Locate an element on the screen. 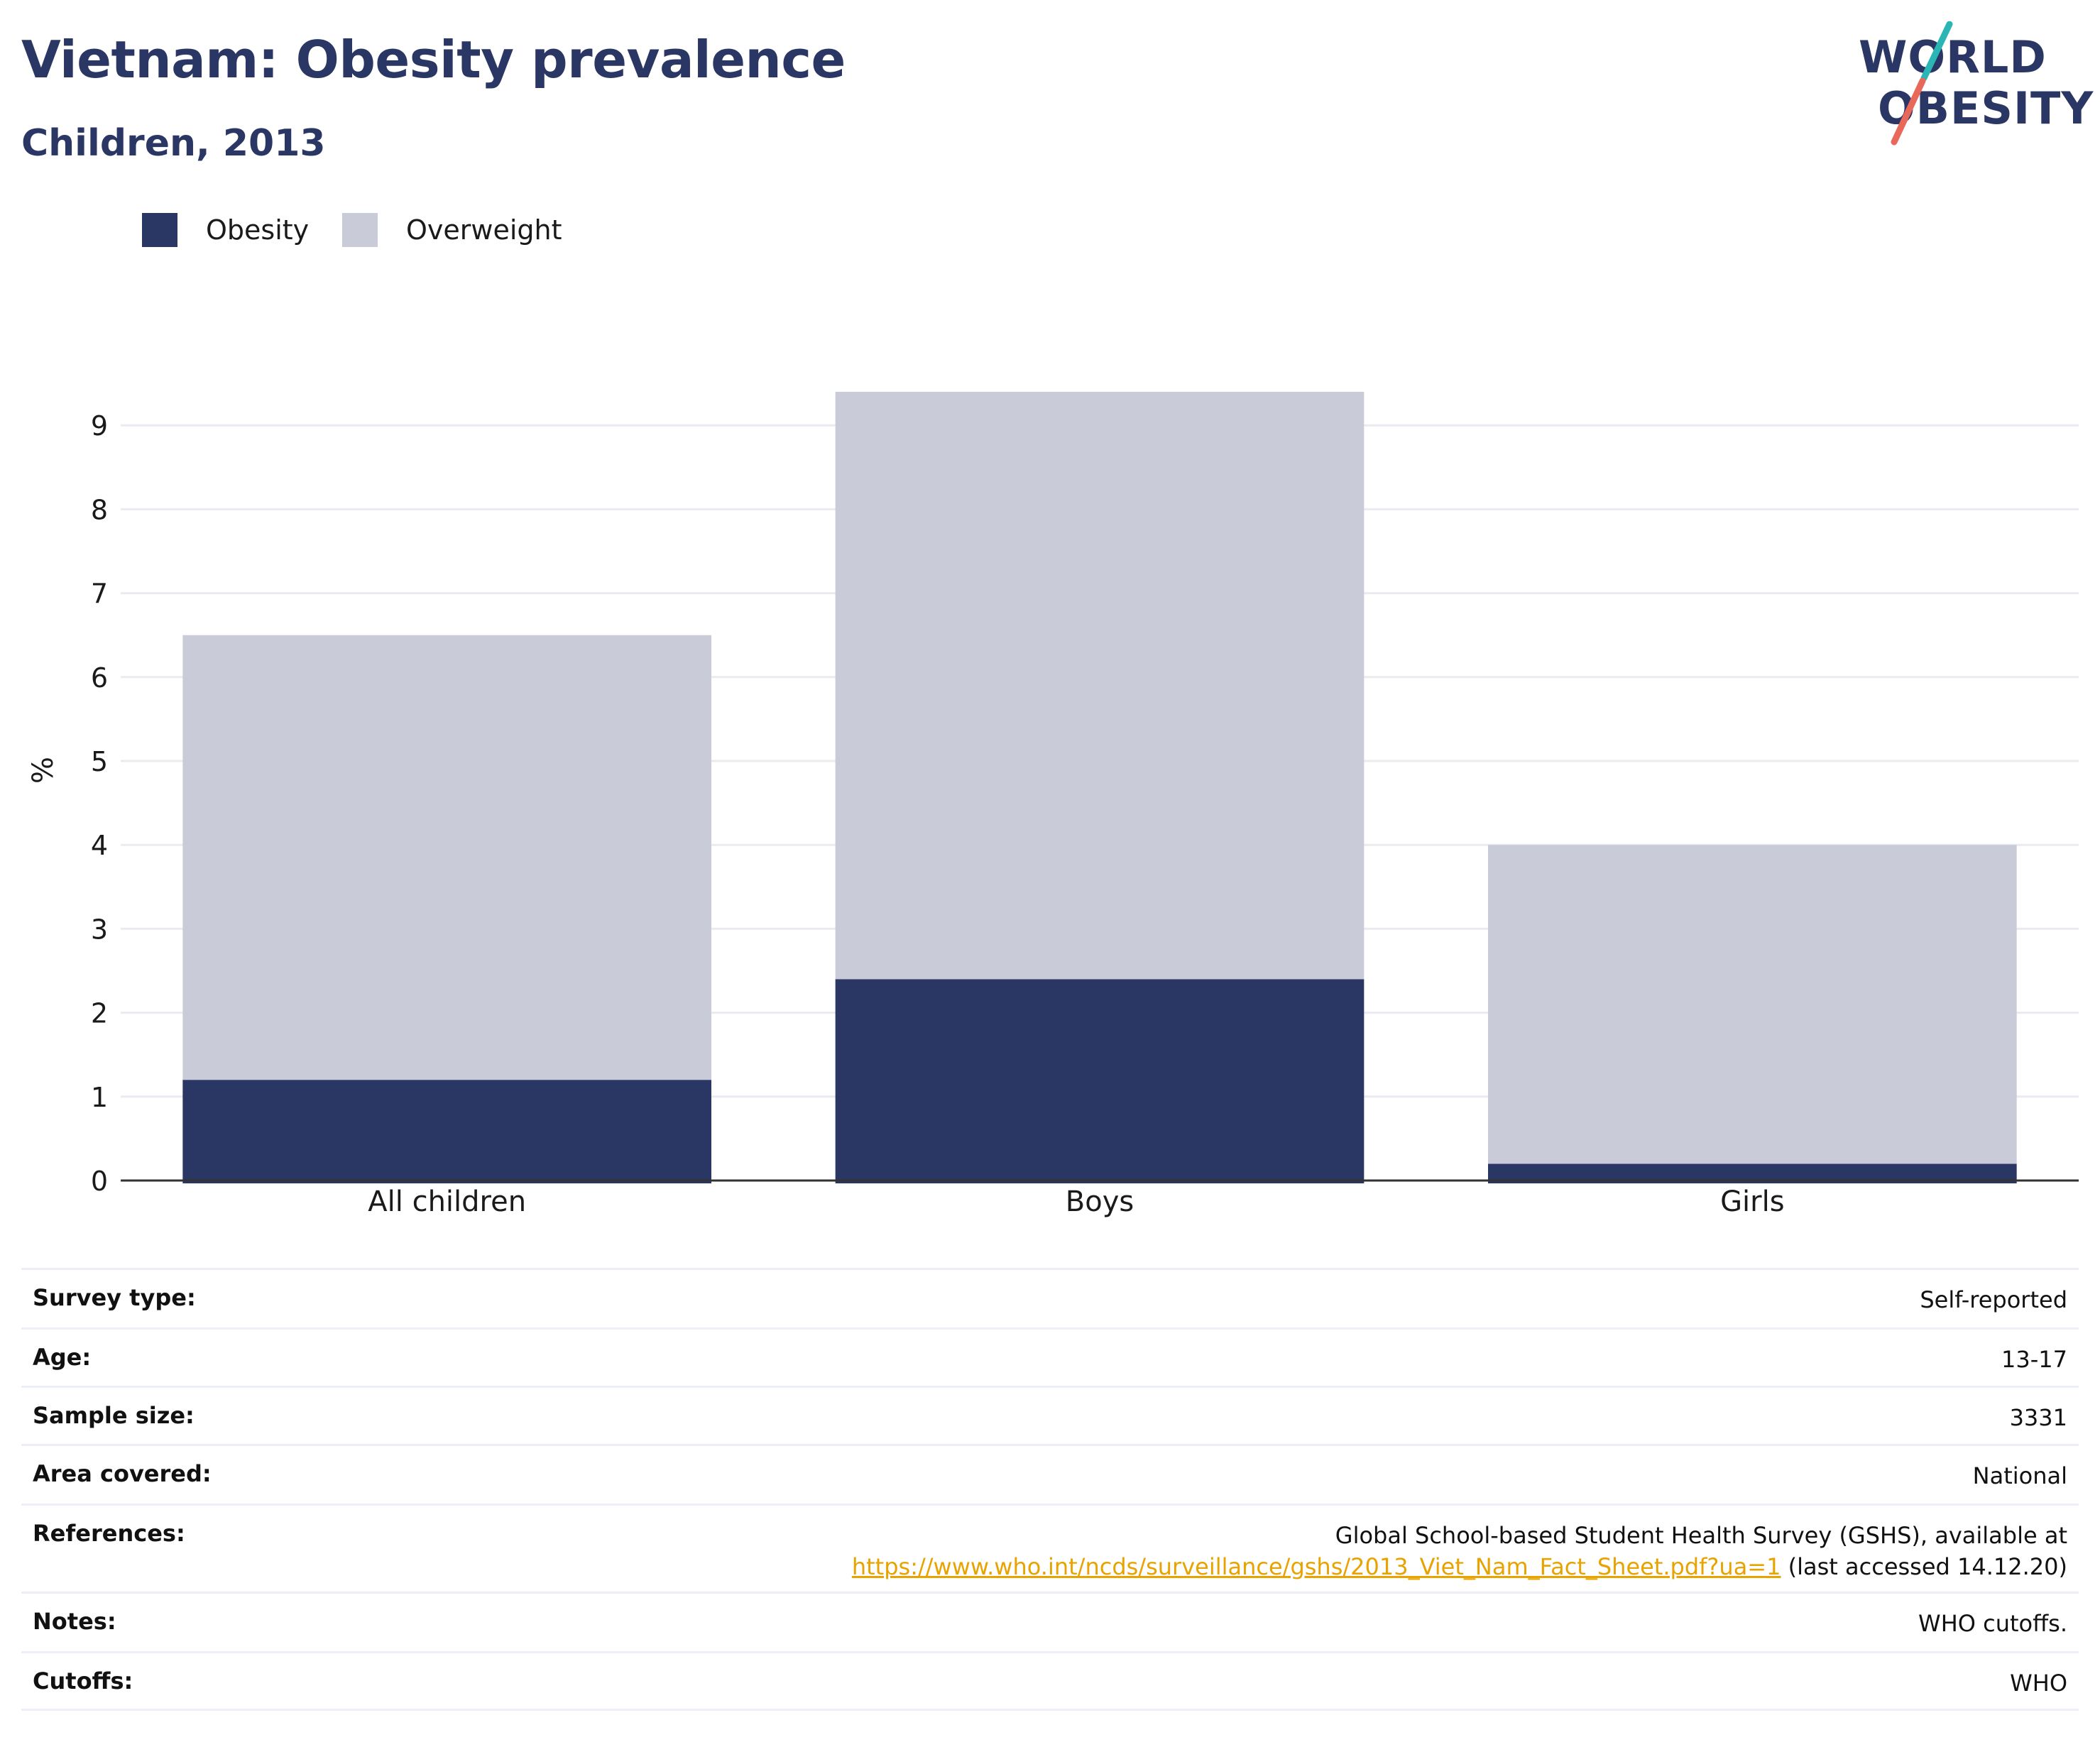  world-obesity-logo: WORLD OBESITY is located at coordinates (1969, 85).